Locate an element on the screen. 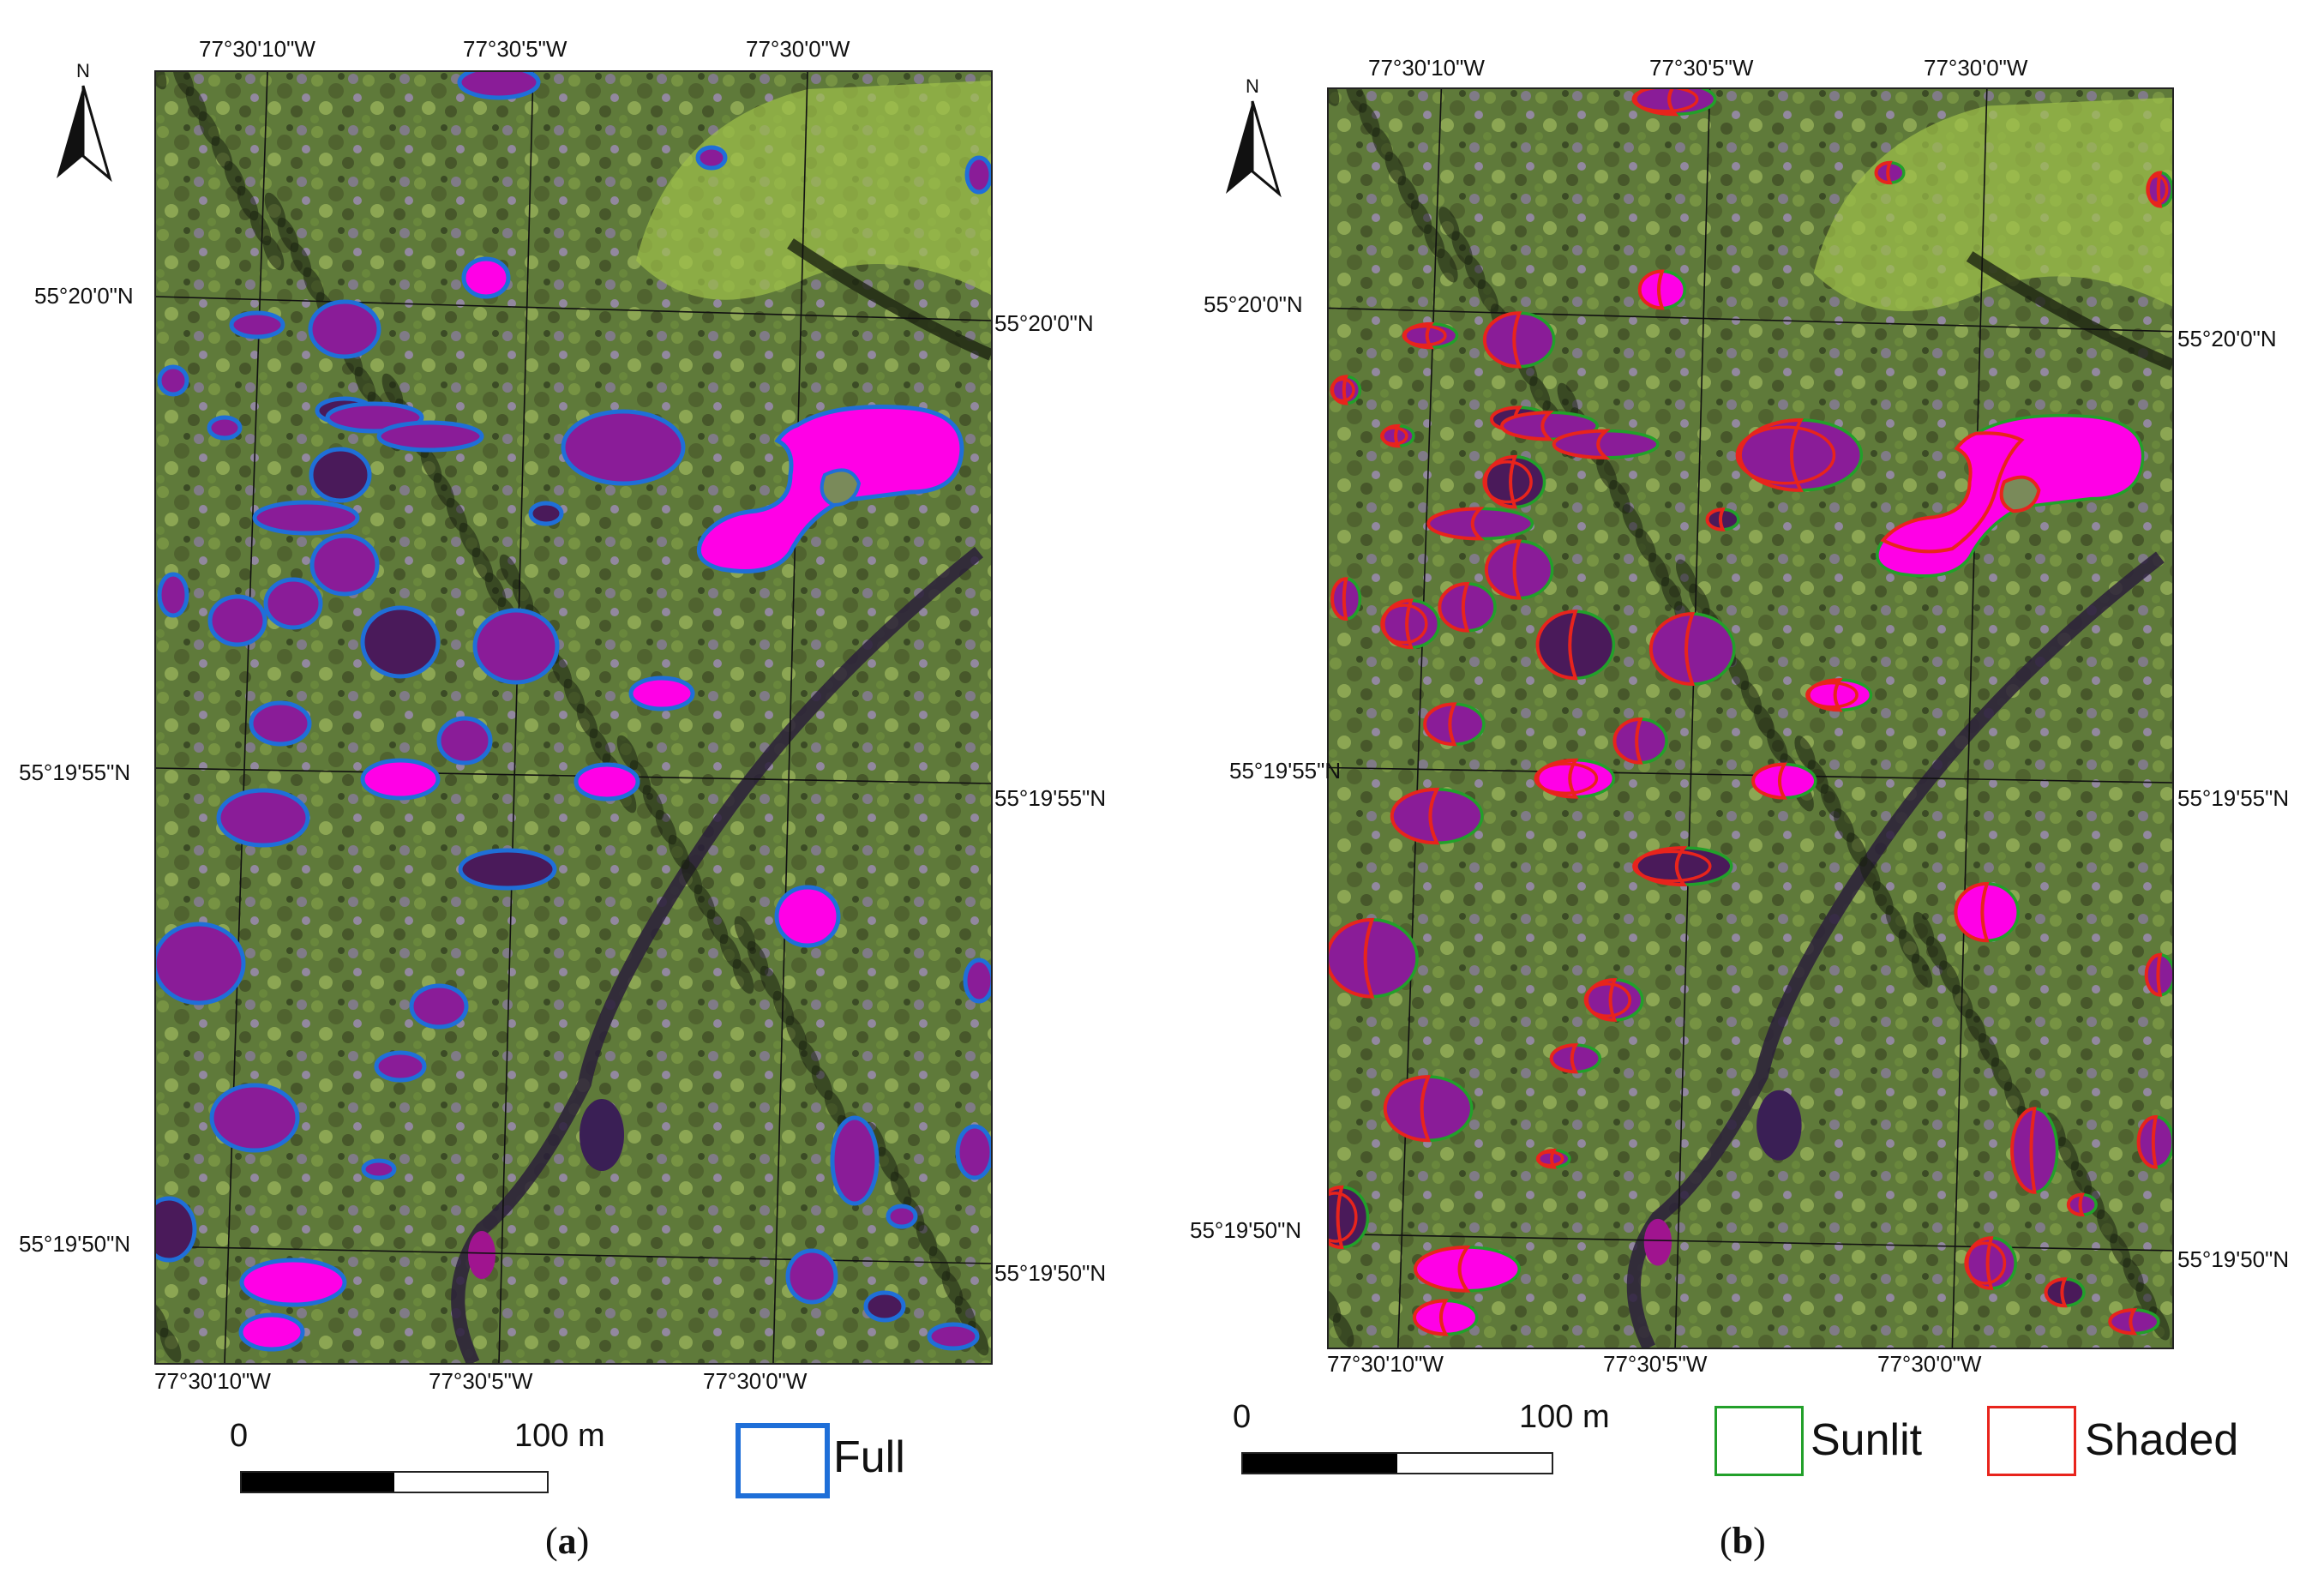  north-arrow-a: N is located at coordinates (83, 124).